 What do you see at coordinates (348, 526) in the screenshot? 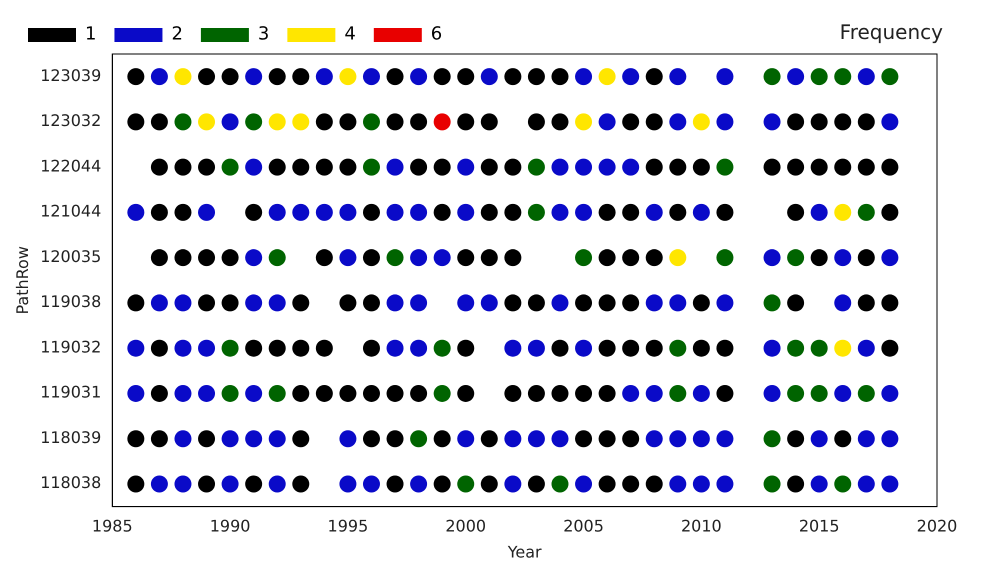
I see `x-tick-label: 1995` at bounding box center [348, 526].